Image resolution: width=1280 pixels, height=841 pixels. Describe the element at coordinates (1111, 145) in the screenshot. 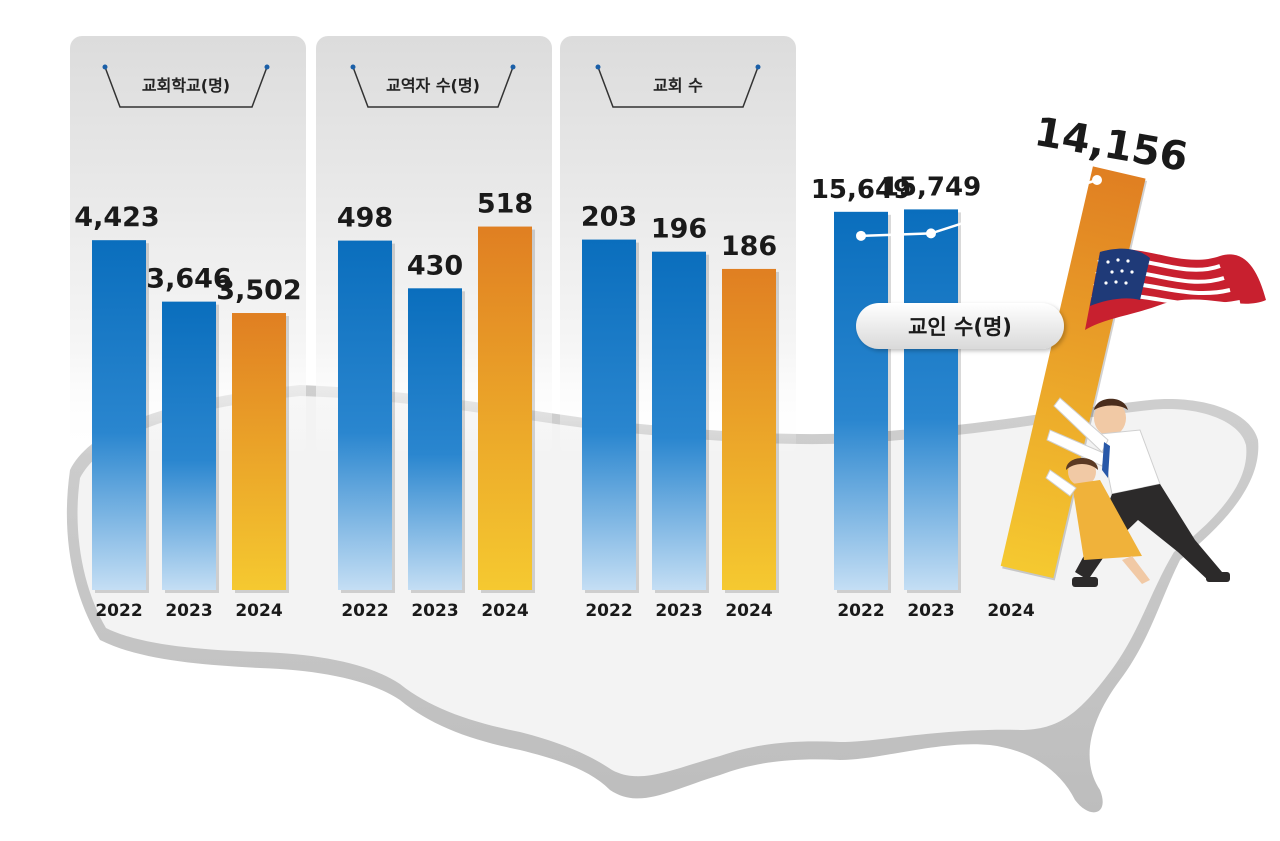

I see `value-label: 14,156` at that location.